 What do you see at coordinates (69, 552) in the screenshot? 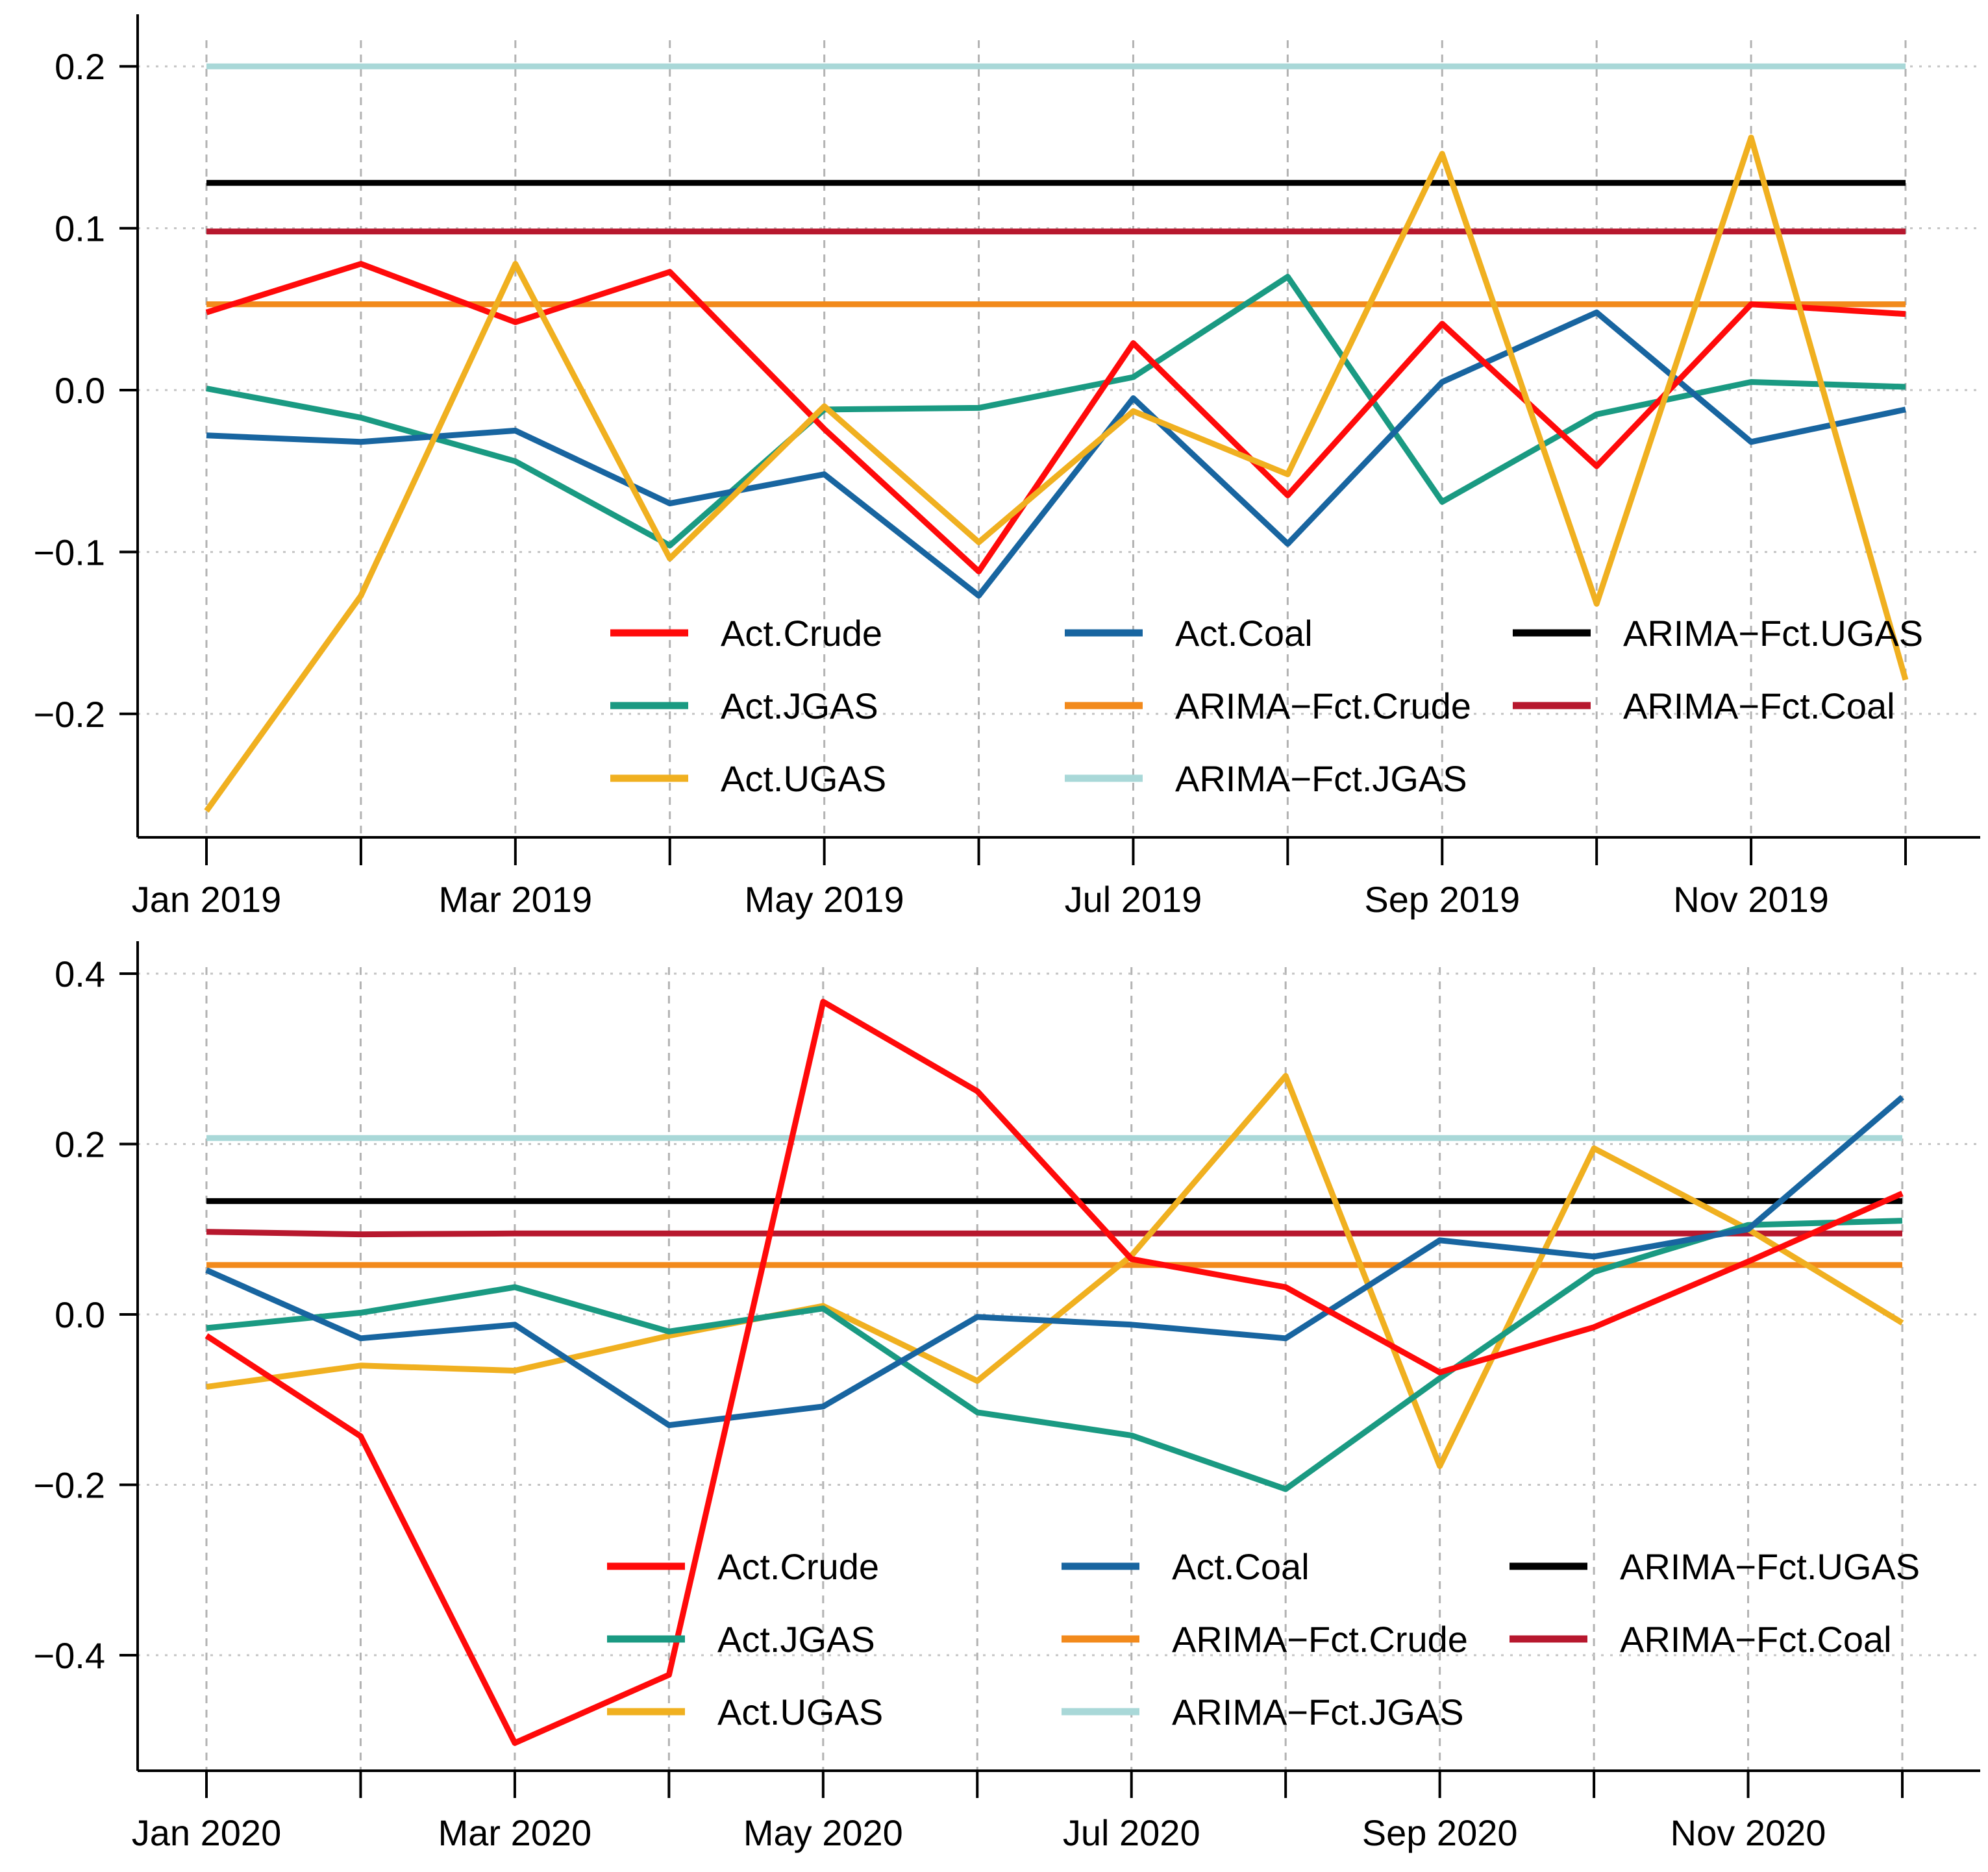
I see `y-tick-label: −0.1` at bounding box center [69, 552].